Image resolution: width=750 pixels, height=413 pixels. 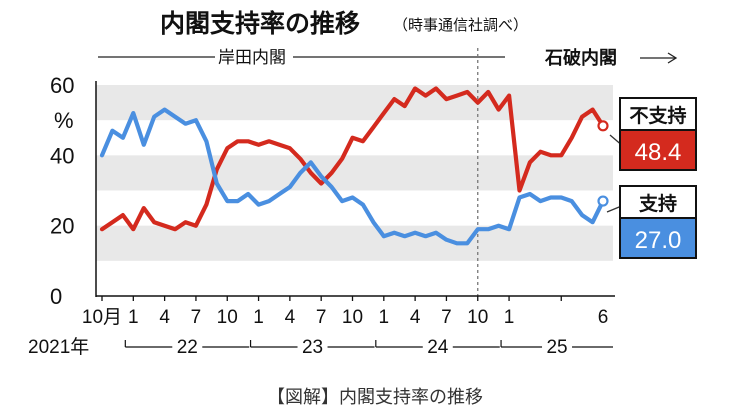 I want to click on year-labels: 2021年 22 23 24 25, so click(x=320, y=347).